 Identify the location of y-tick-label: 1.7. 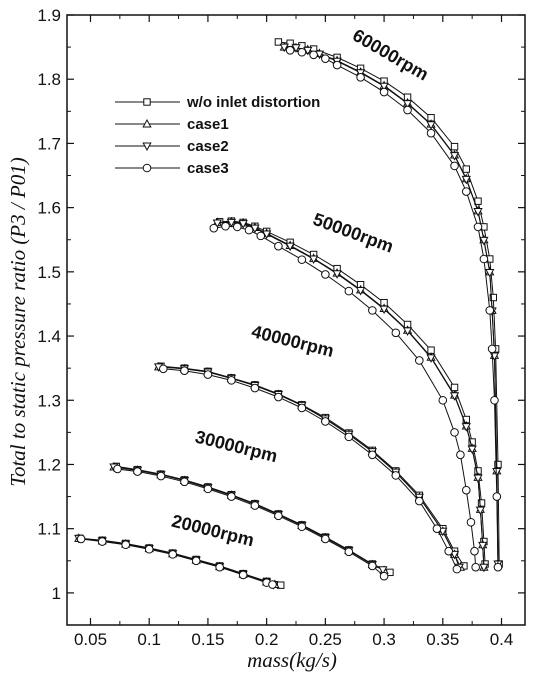
(49, 143).